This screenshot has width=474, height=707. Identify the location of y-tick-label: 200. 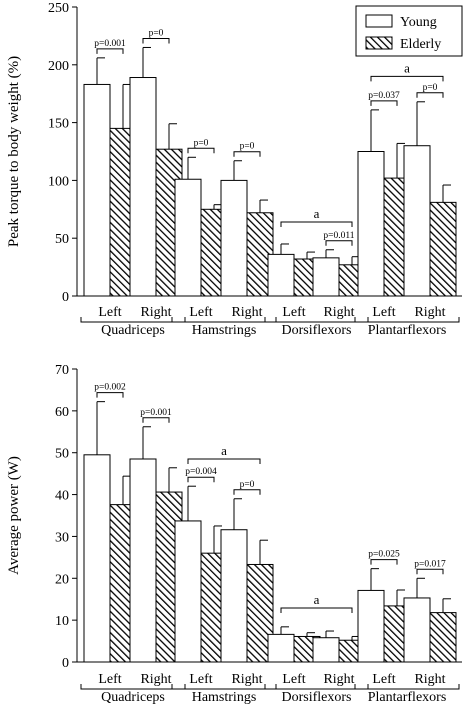
(58, 66).